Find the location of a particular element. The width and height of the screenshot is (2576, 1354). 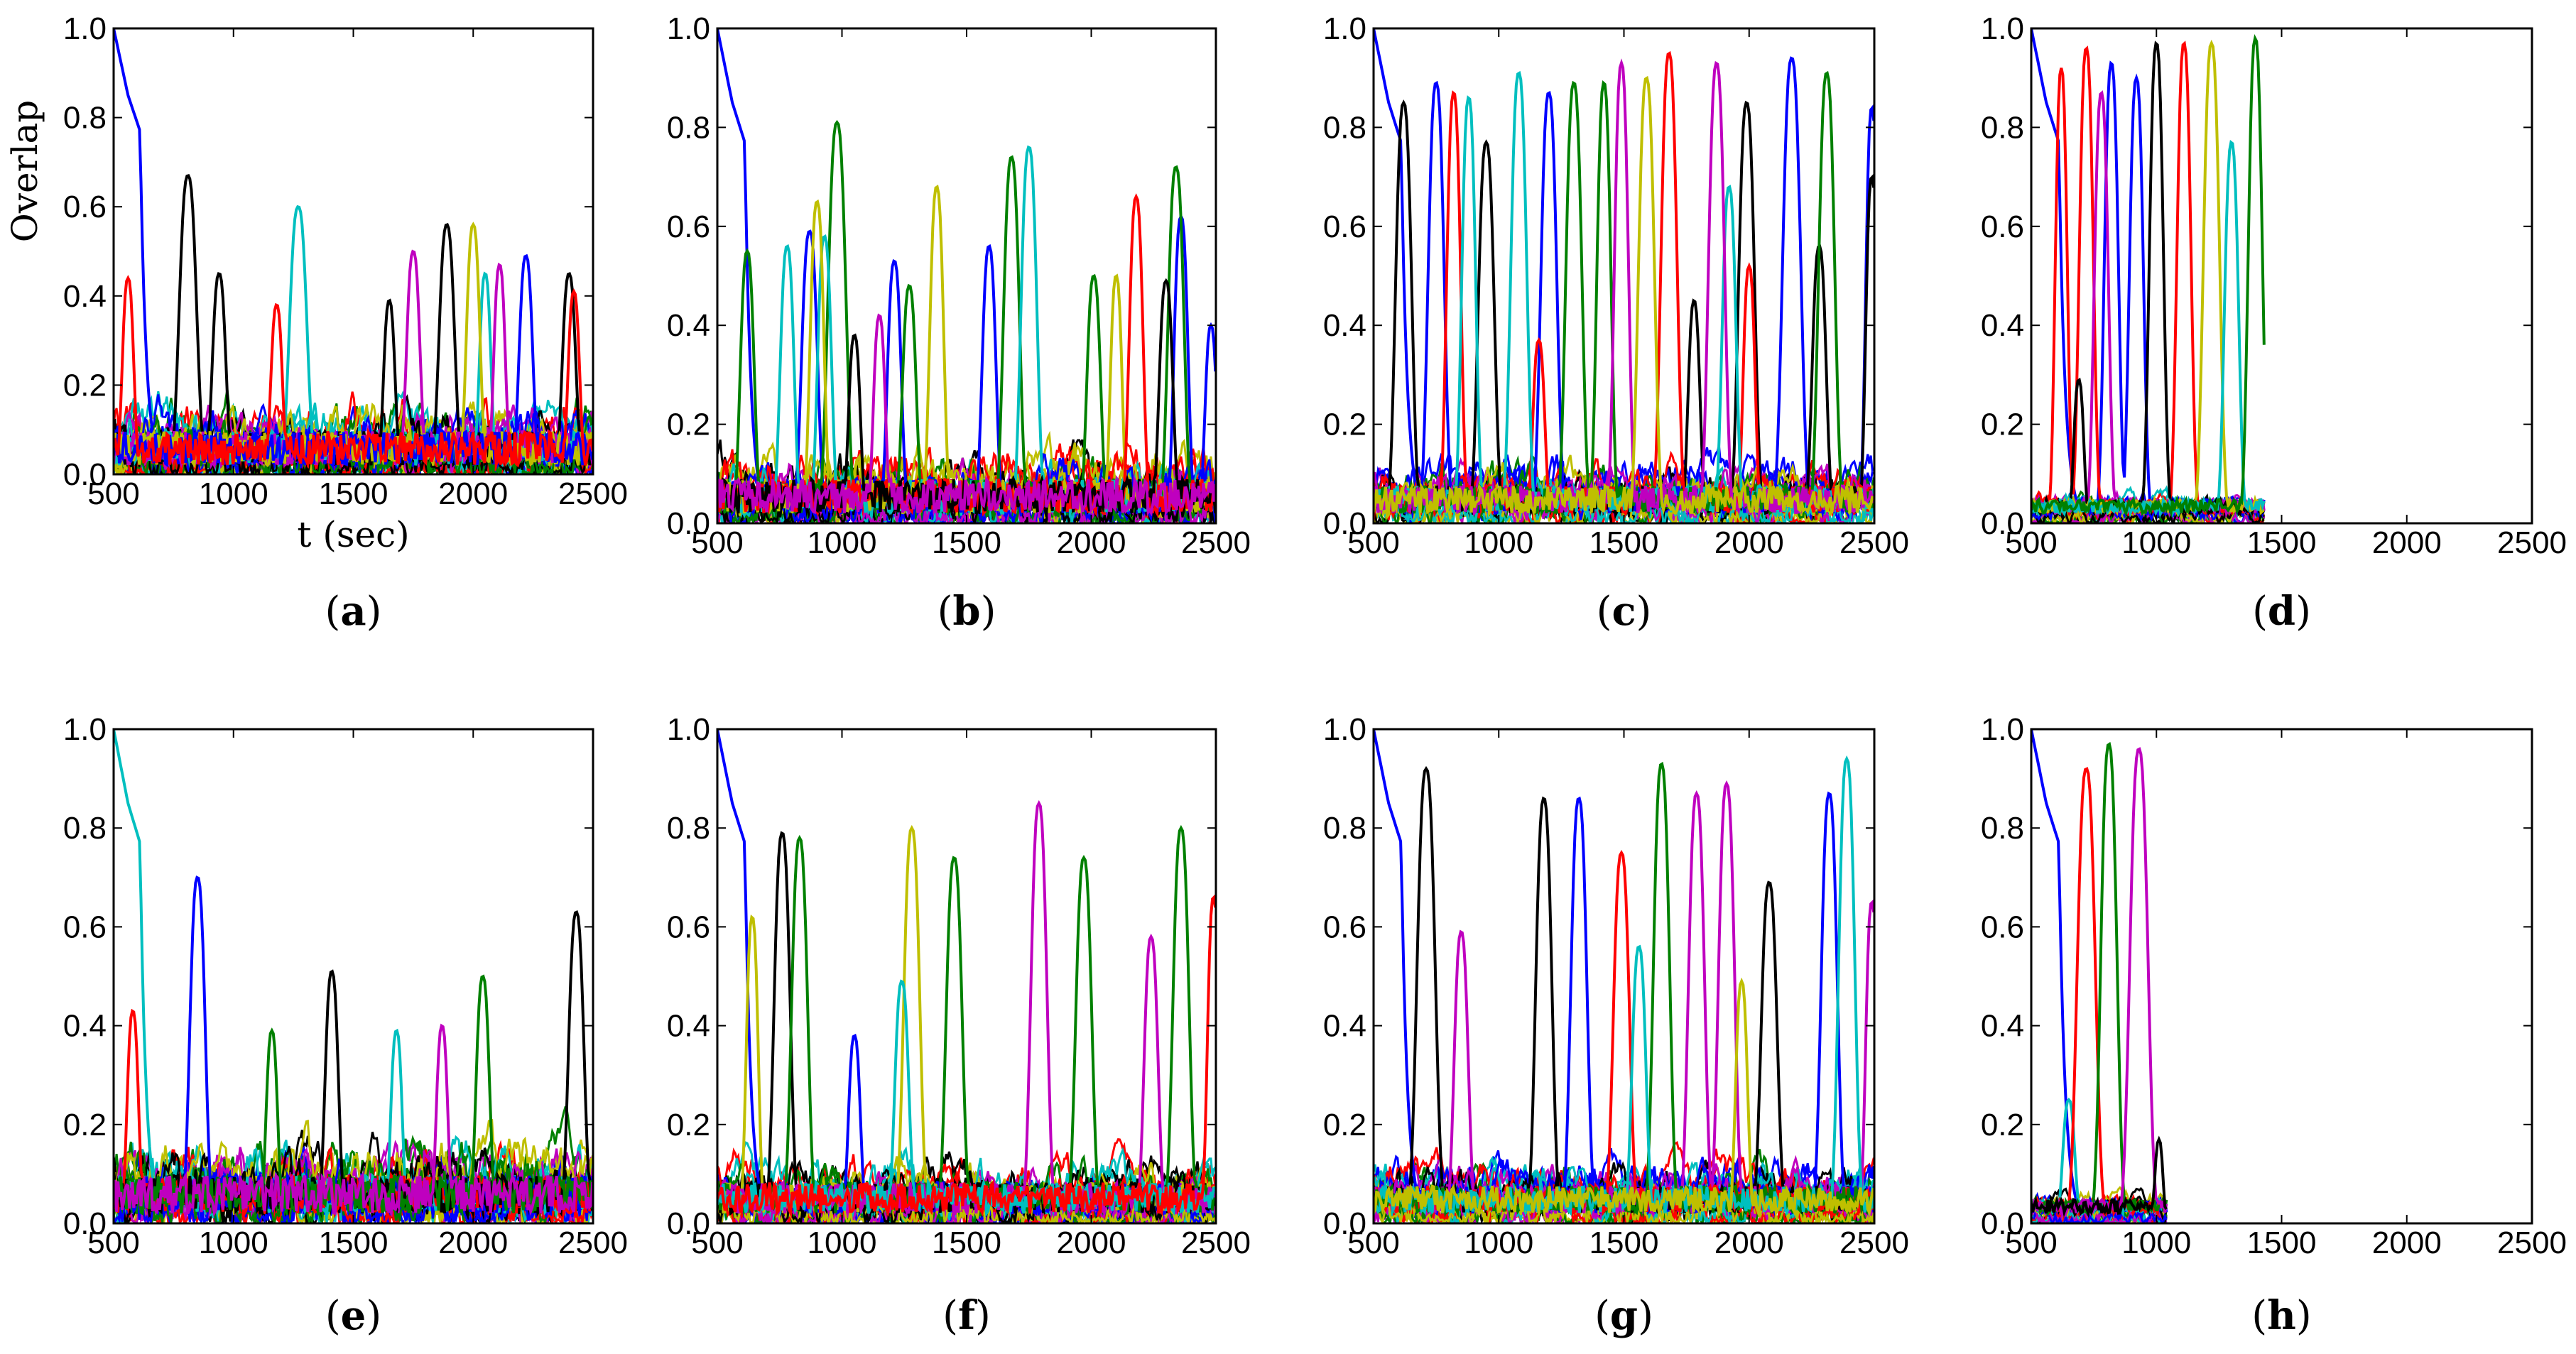

panel-label-letter: b is located at coordinates (966, 612).